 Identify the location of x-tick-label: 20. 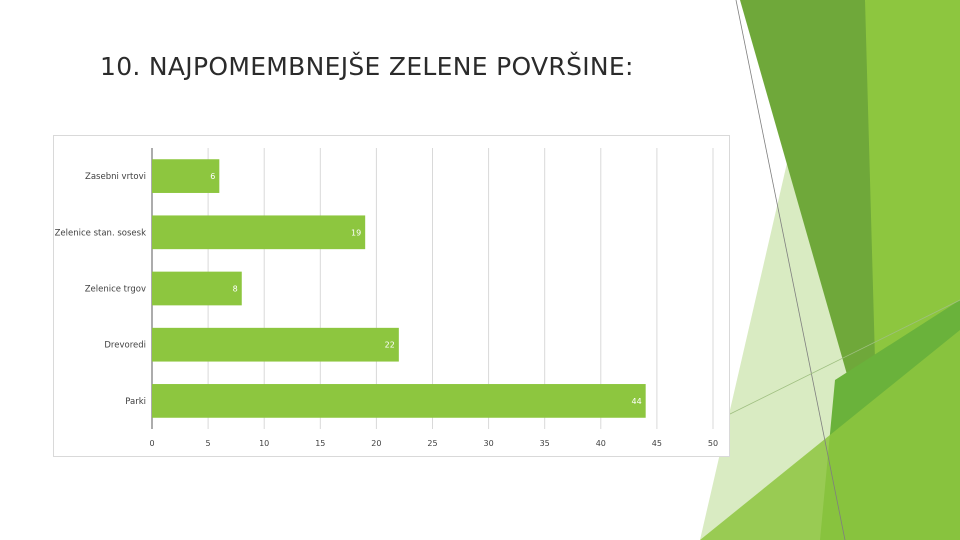
(376, 443).